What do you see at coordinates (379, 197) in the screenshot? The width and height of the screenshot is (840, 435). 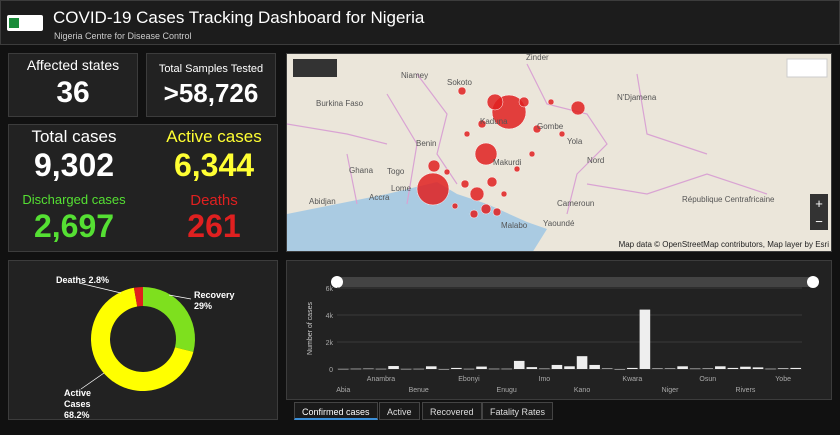 I see `map-label: Accra` at bounding box center [379, 197].